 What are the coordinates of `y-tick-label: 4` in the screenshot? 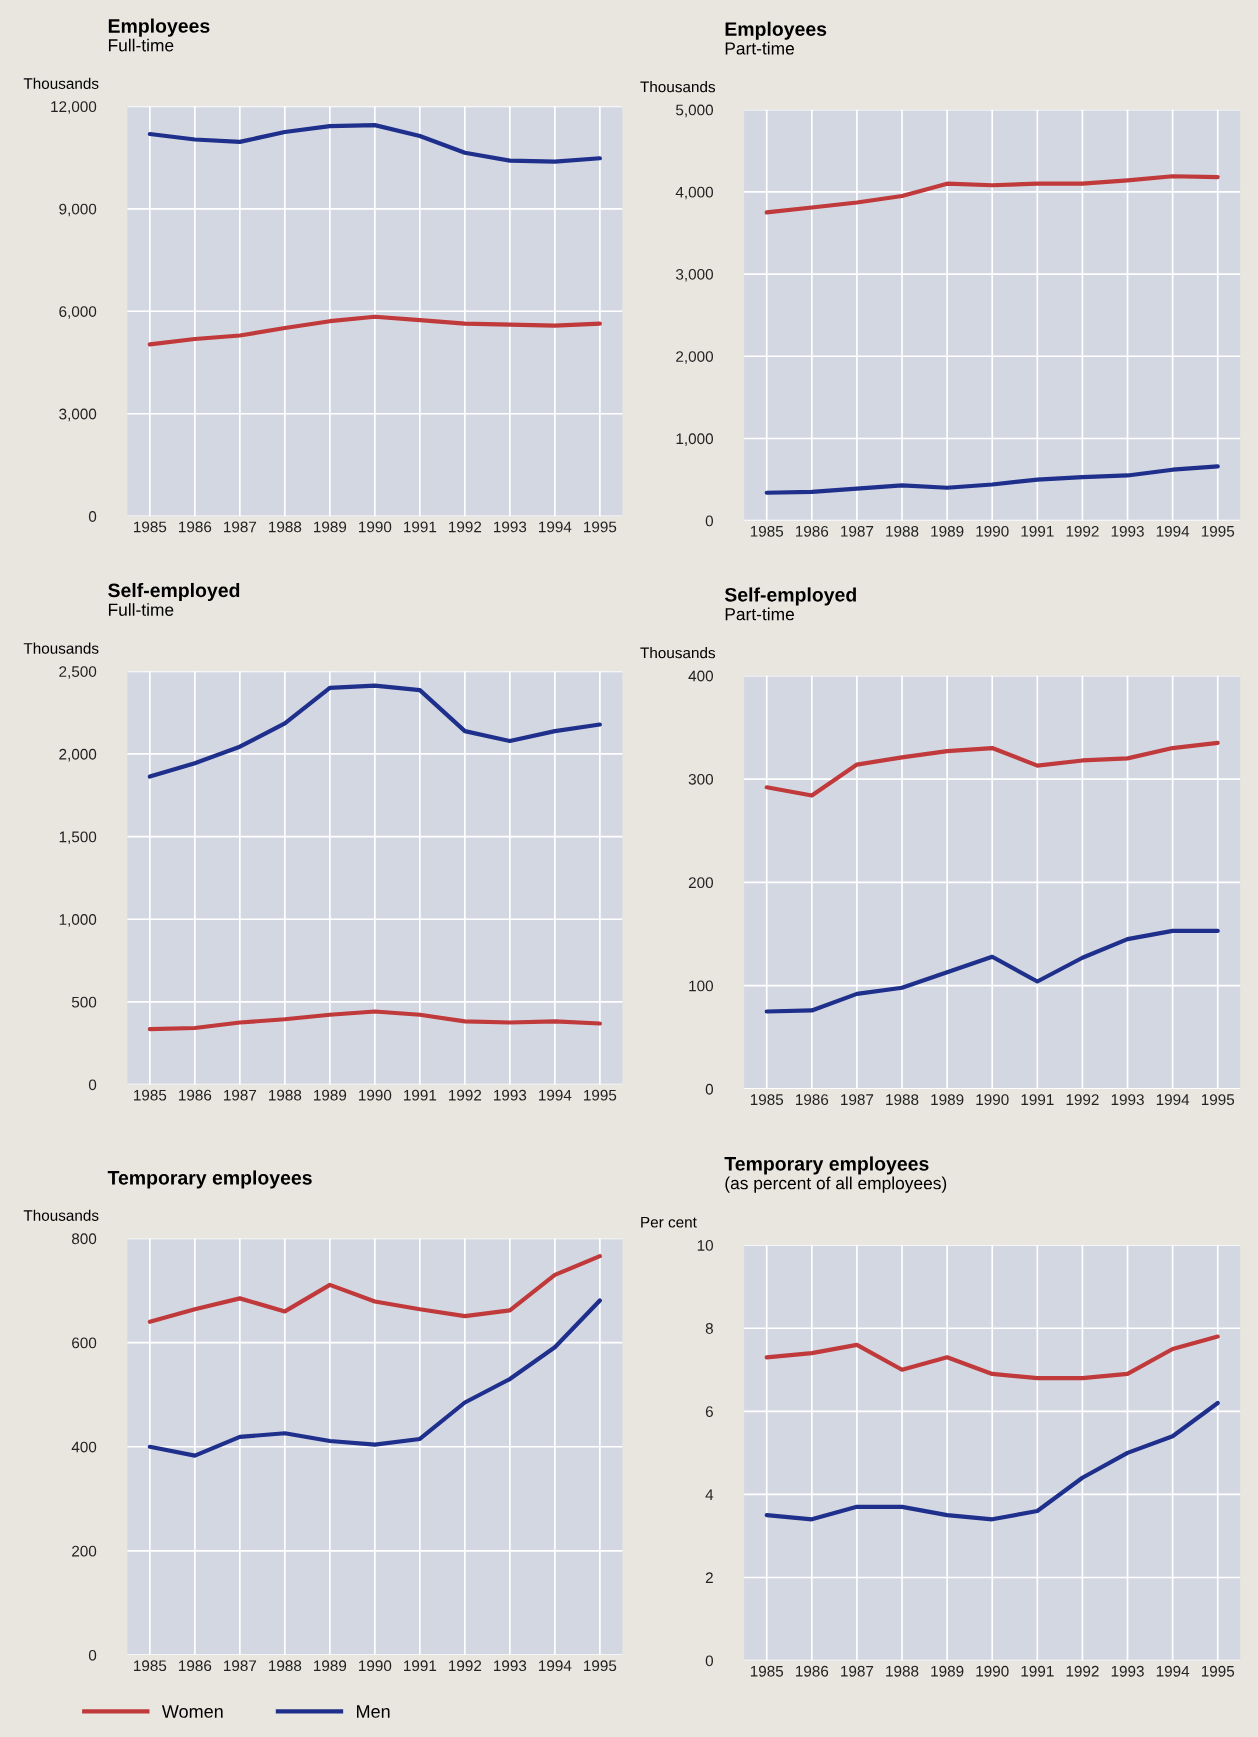 It's located at (709, 1494).